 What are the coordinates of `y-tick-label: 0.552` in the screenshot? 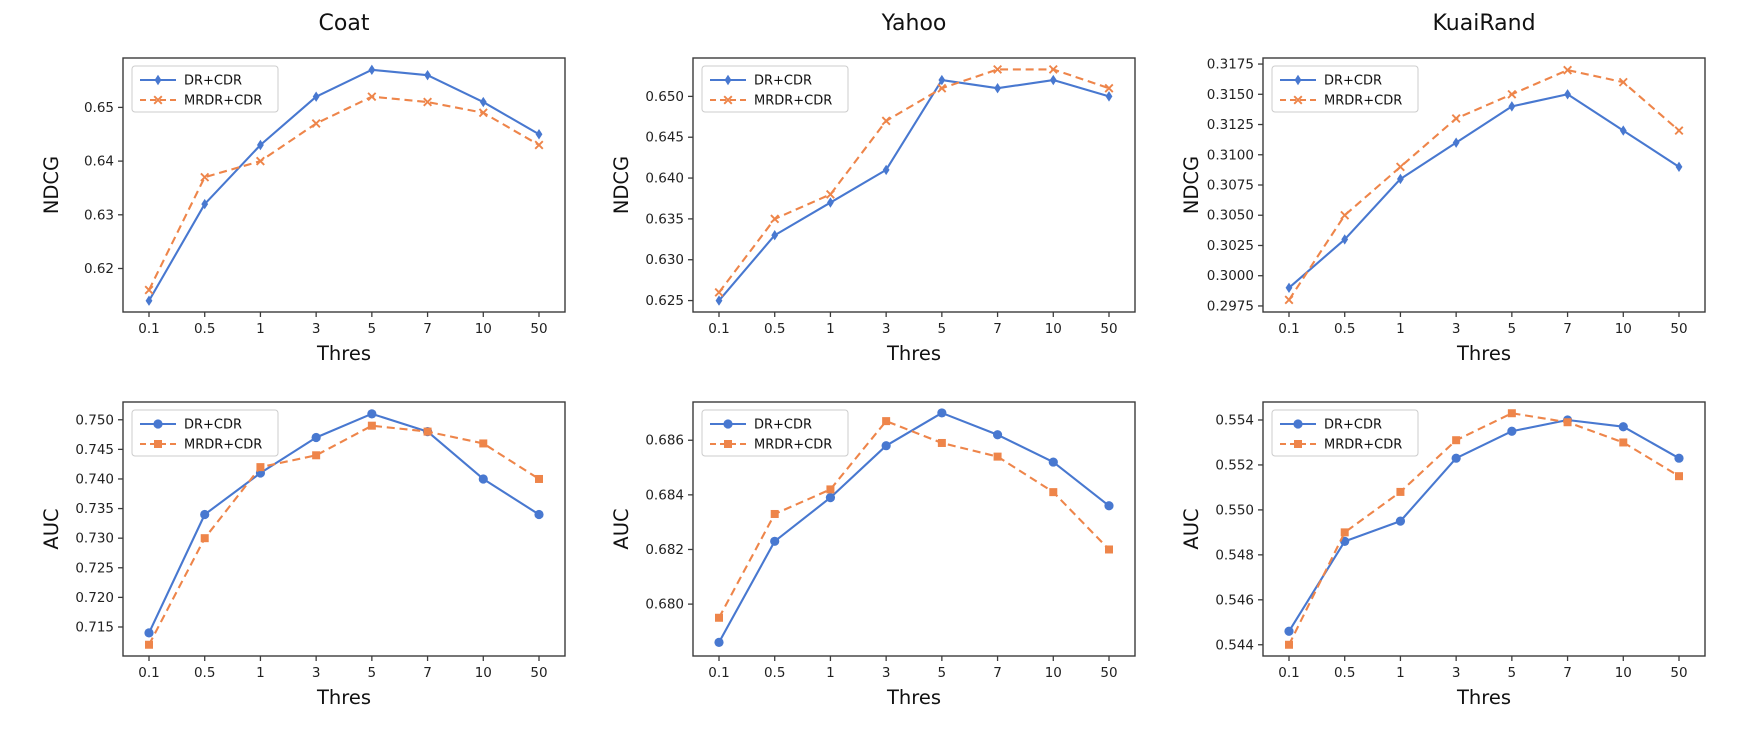 It's located at (1234, 465).